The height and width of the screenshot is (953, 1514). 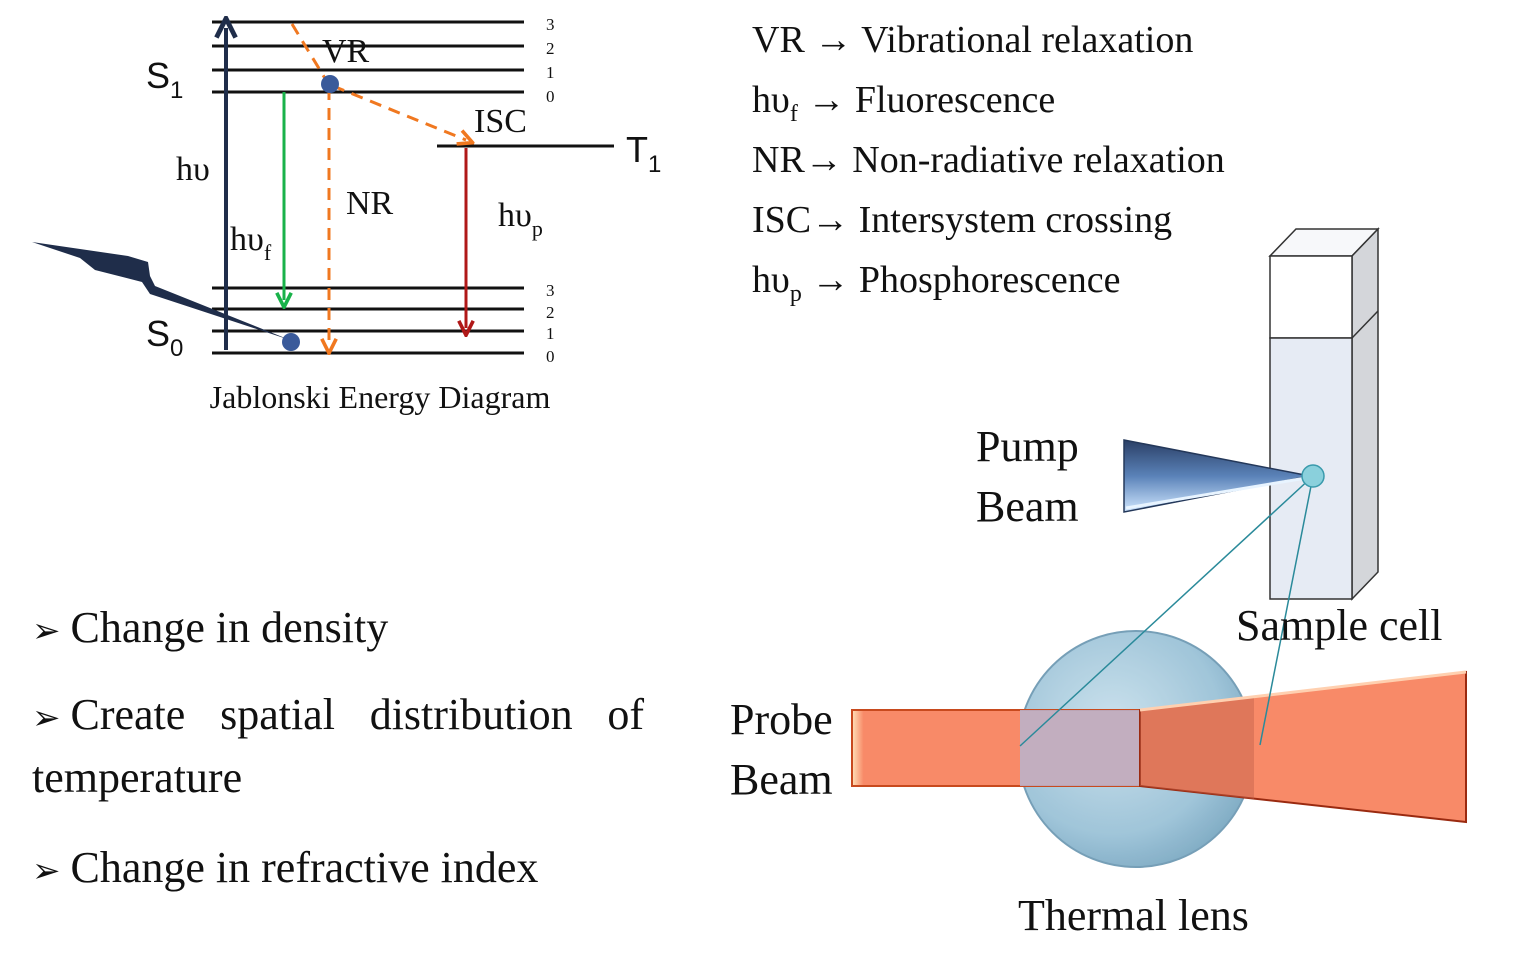 I want to click on legend-isc: ISC→ Intersystem crossing, so click(x=962, y=220).